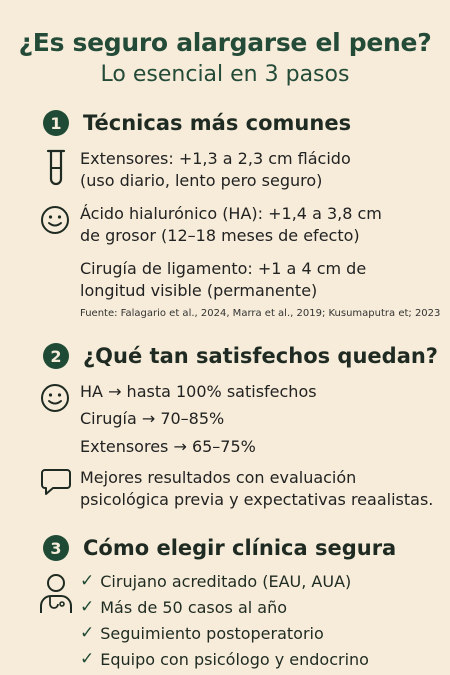  What do you see at coordinates (56, 123) in the screenshot?
I see `section-number-1: 1` at bounding box center [56, 123].